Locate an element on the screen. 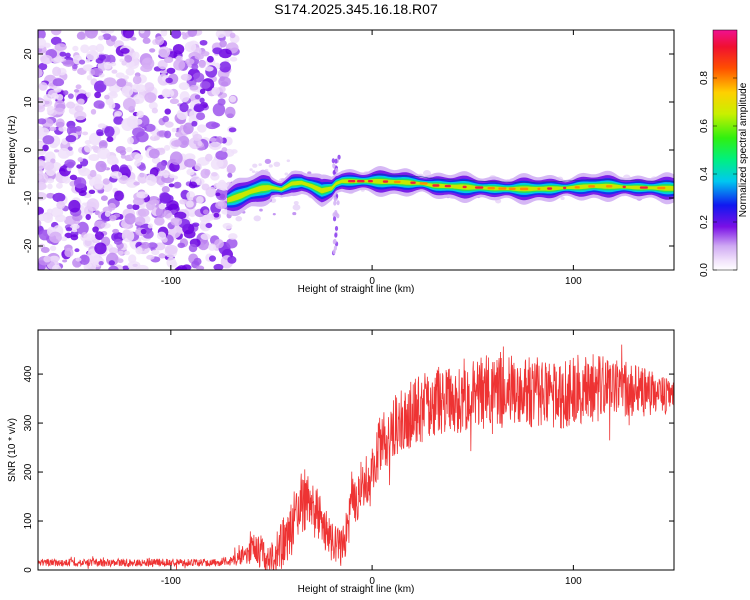 The image size is (750, 600). colorbar-frame is located at coordinates (725, 150).